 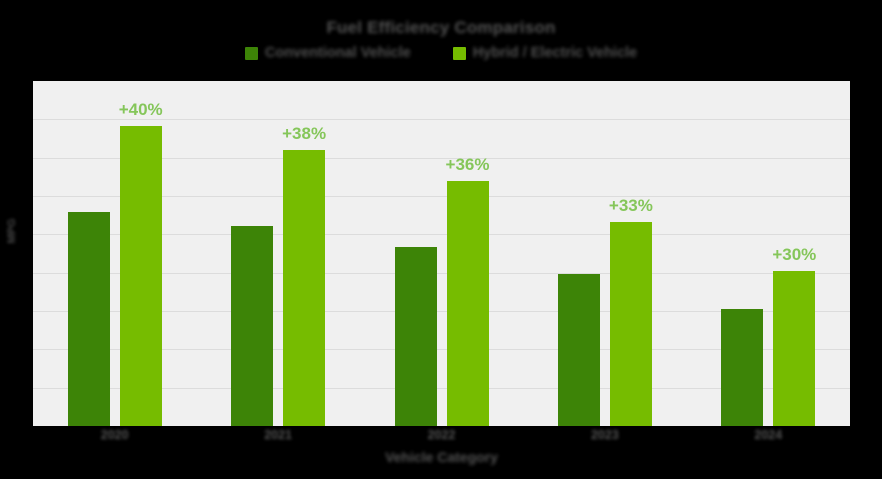 I want to click on x-axis-title: Vehicle Category, so click(x=441, y=457).